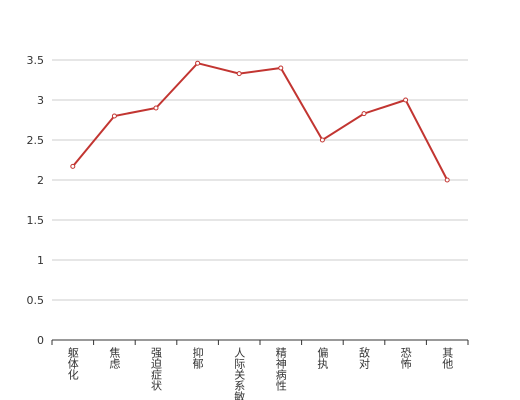 Image resolution: width=520 pixels, height=400 pixels. Describe the element at coordinates (280, 369) in the screenshot. I see `x-tick-label: 精神病性` at that location.